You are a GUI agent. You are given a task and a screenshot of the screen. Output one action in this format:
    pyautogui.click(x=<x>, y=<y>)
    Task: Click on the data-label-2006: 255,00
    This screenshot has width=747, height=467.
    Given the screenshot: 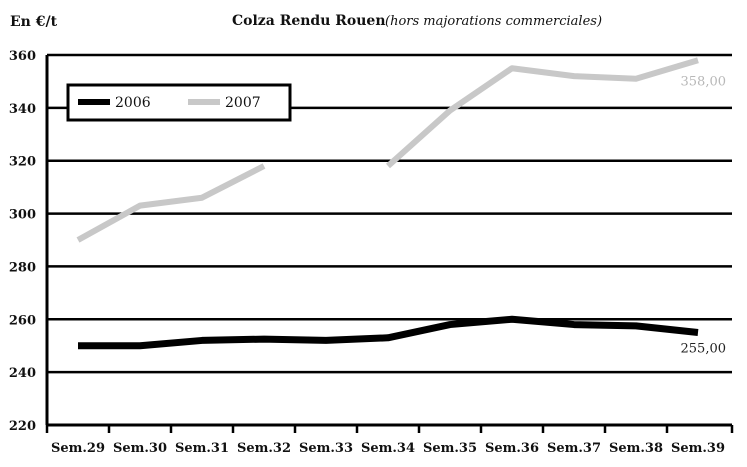 What is the action you would take?
    pyautogui.click(x=704, y=349)
    